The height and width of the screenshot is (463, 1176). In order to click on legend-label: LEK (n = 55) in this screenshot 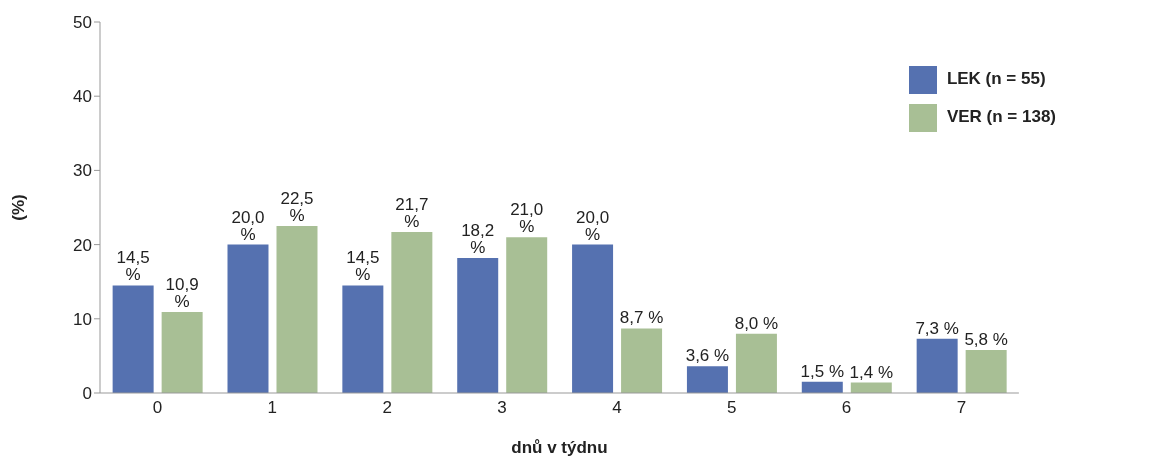, I will do `click(996, 78)`.